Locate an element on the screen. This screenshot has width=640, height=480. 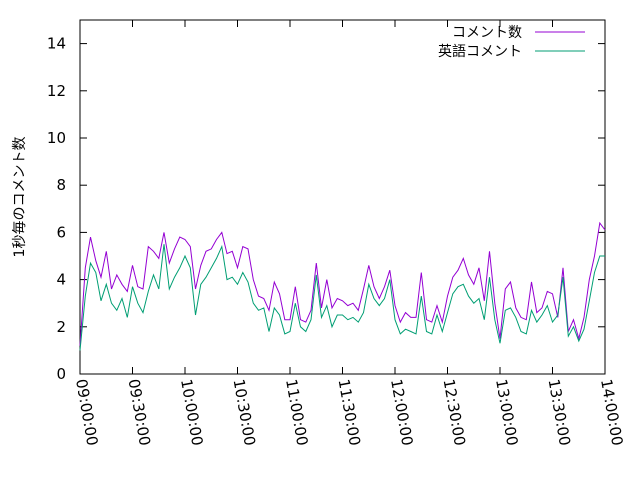
y-tick-label-14: 14 is located at coordinates (56, 44).